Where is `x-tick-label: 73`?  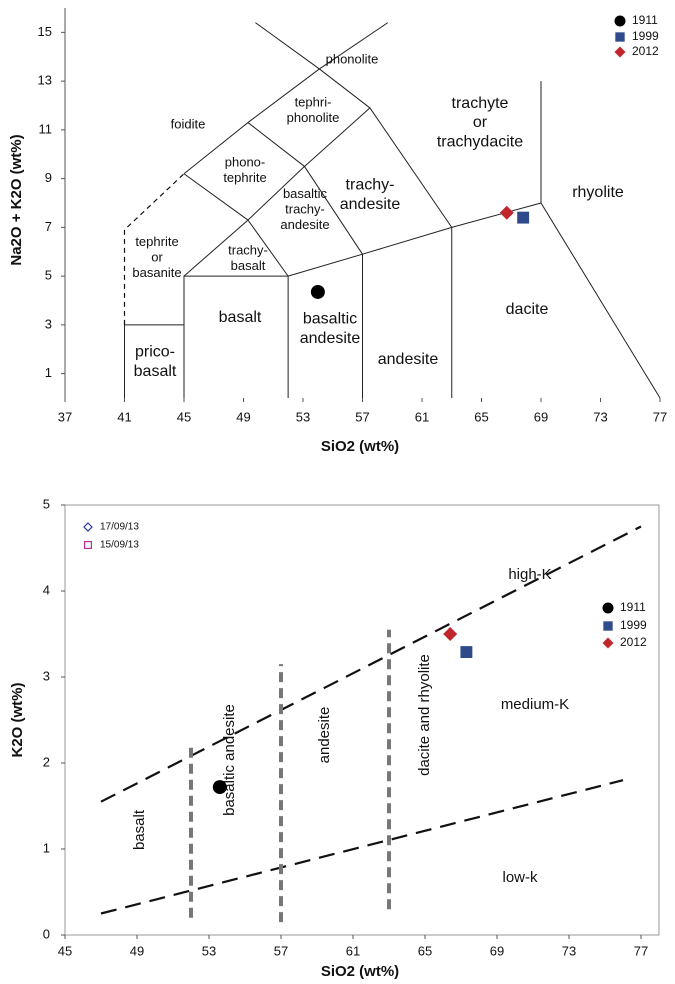
x-tick-label: 73 is located at coordinates (600, 416).